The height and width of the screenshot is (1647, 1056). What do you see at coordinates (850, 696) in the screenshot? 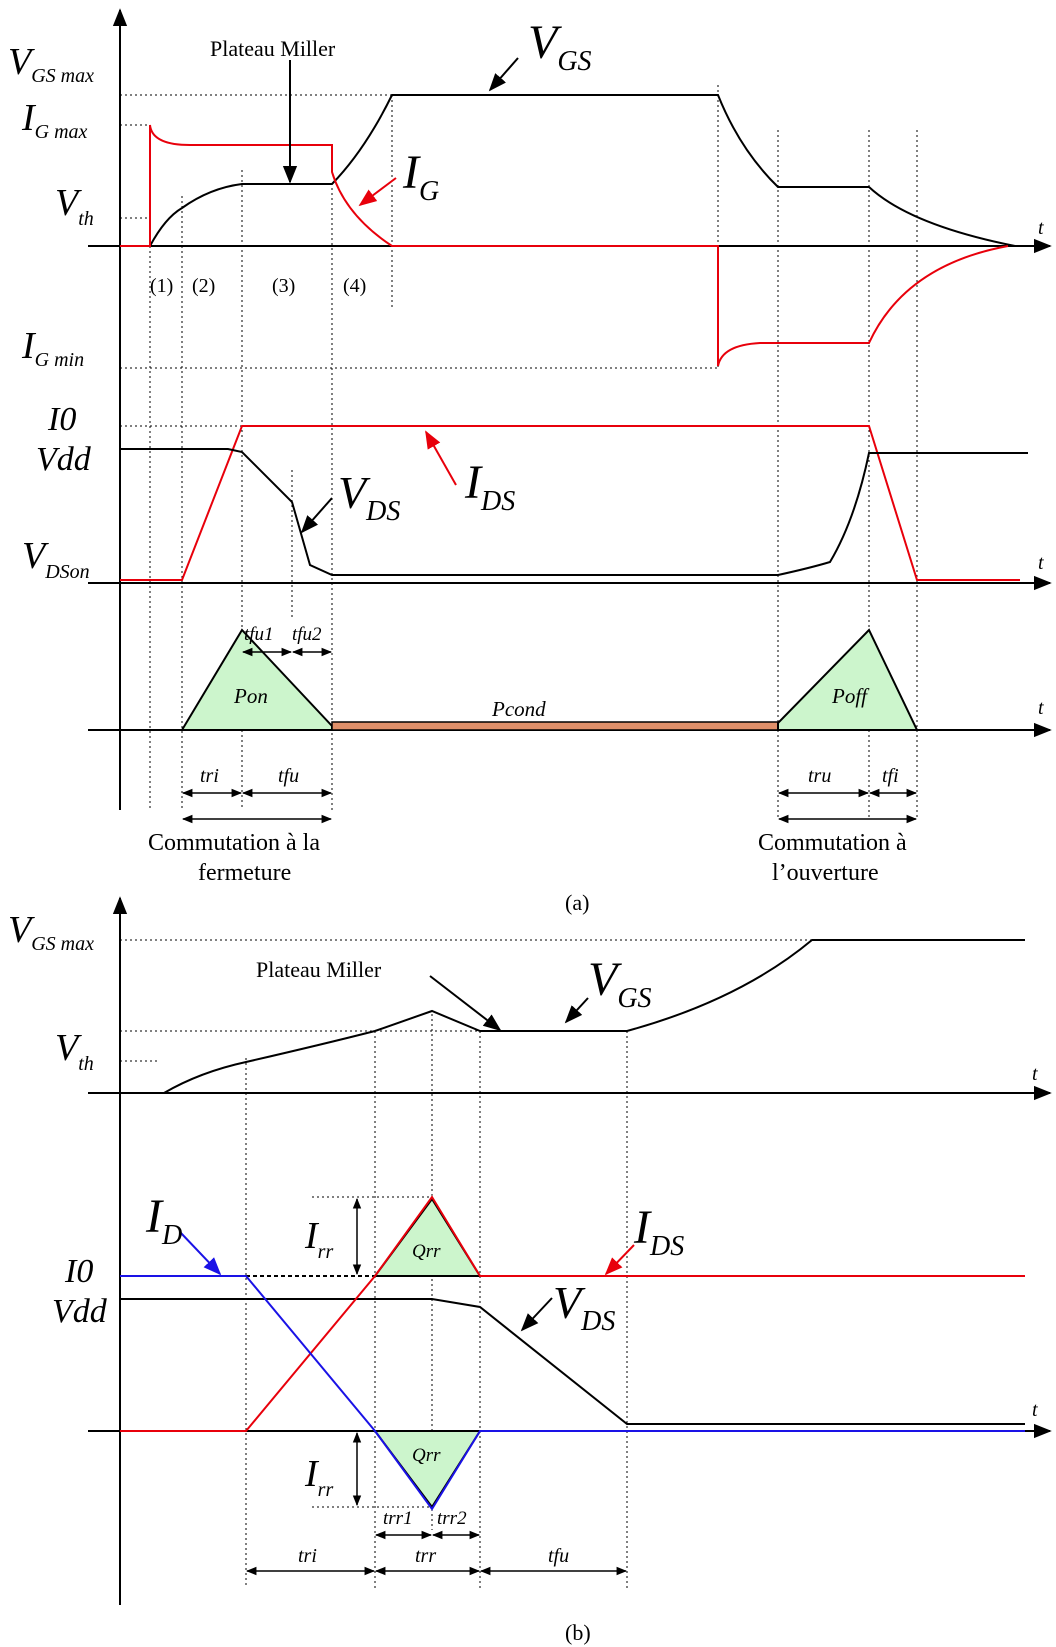
I see `panel-a-poff-label: Poff` at bounding box center [850, 696].